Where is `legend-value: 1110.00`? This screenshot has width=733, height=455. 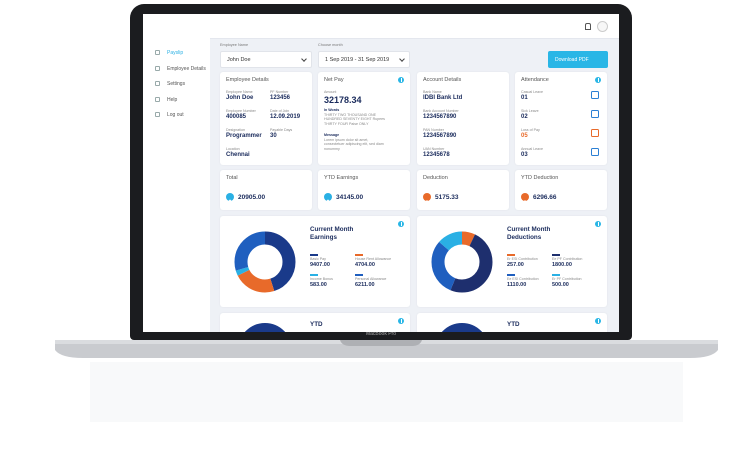 legend-value: 1110.00 is located at coordinates (517, 285).